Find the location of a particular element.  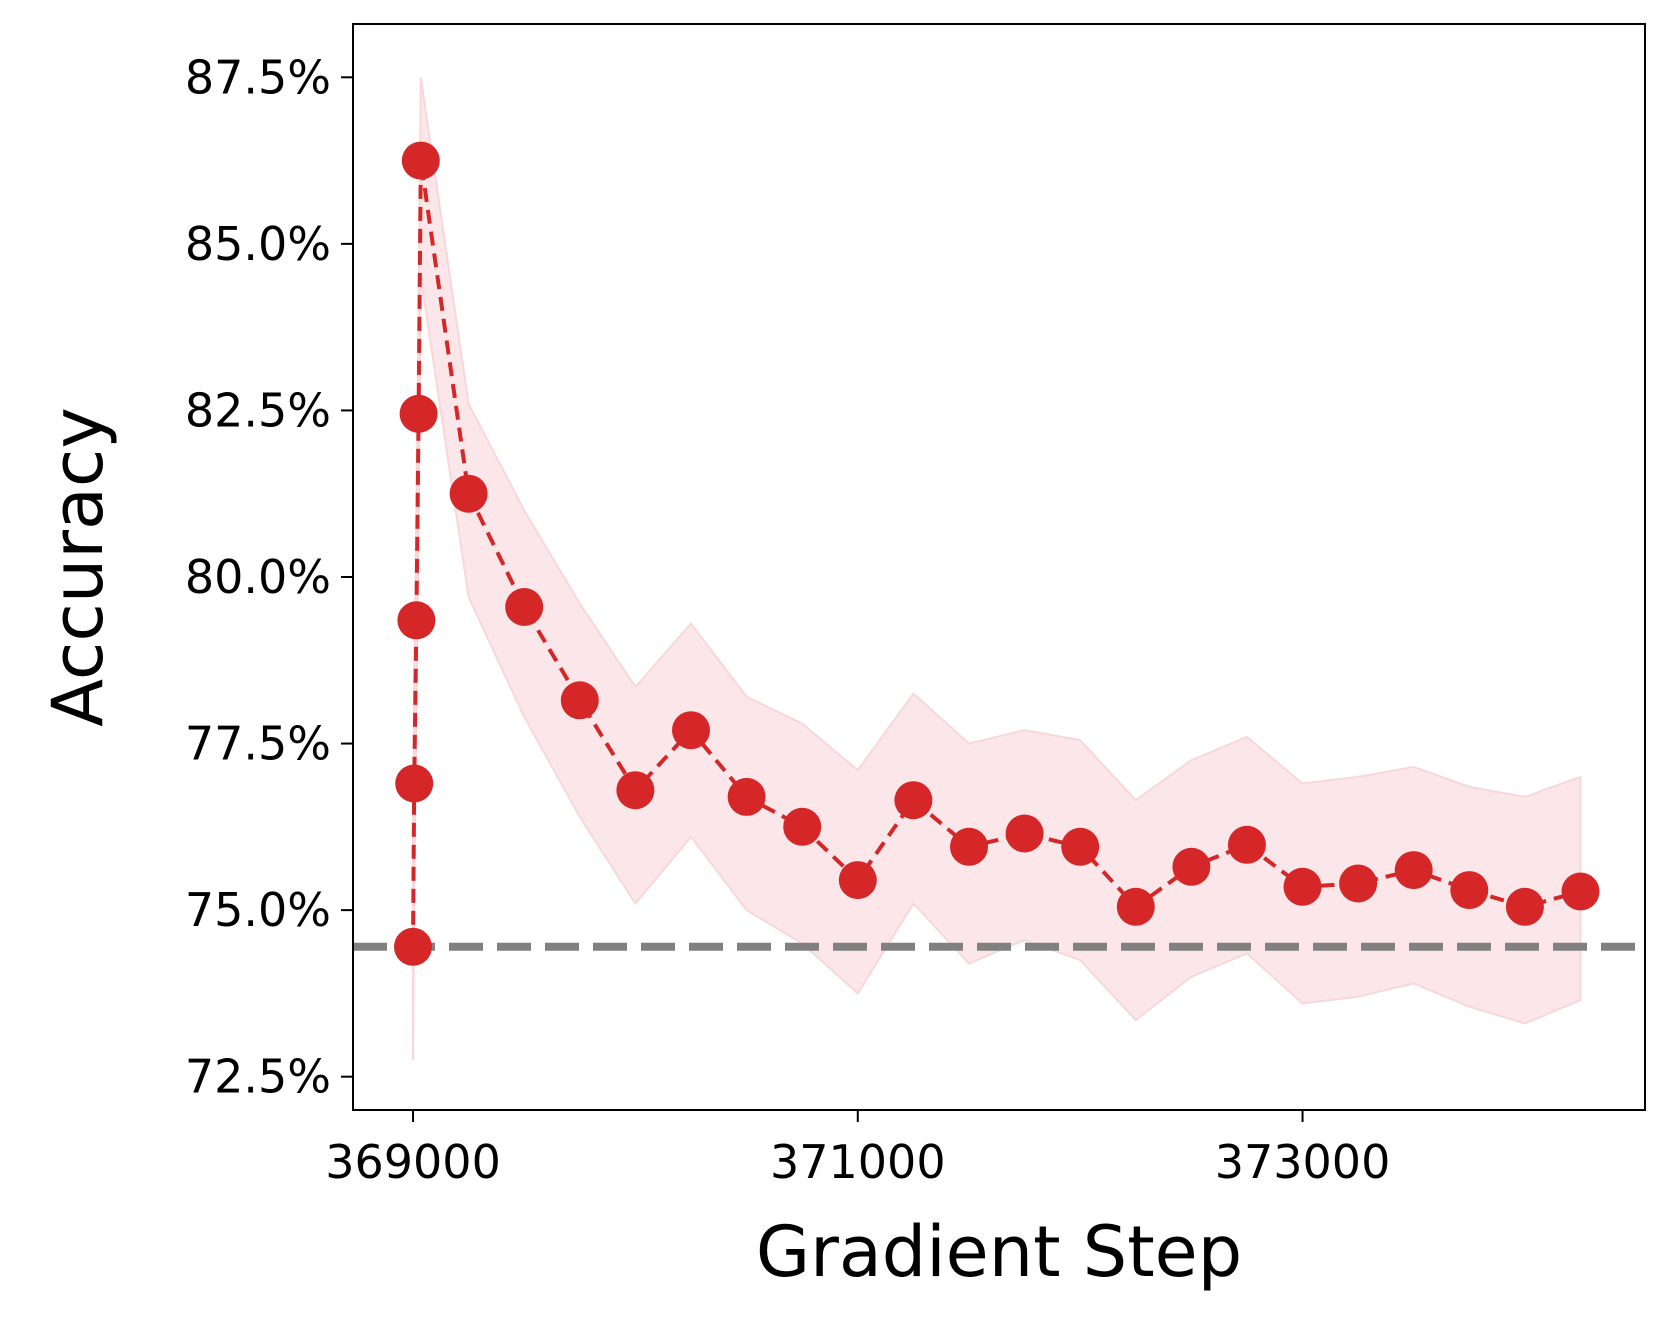

x-tick-label: 371000 is located at coordinates (858, 1162).